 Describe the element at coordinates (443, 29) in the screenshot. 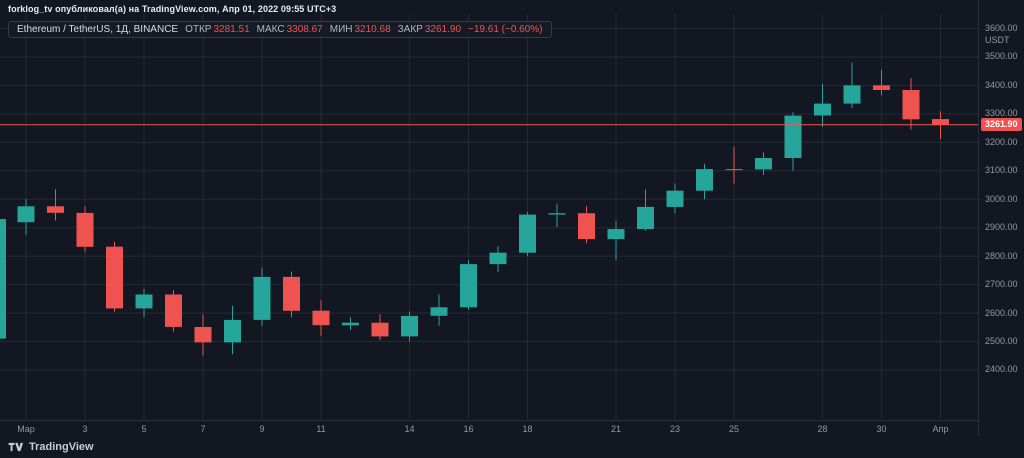

I see `close-value: 3261.90` at that location.